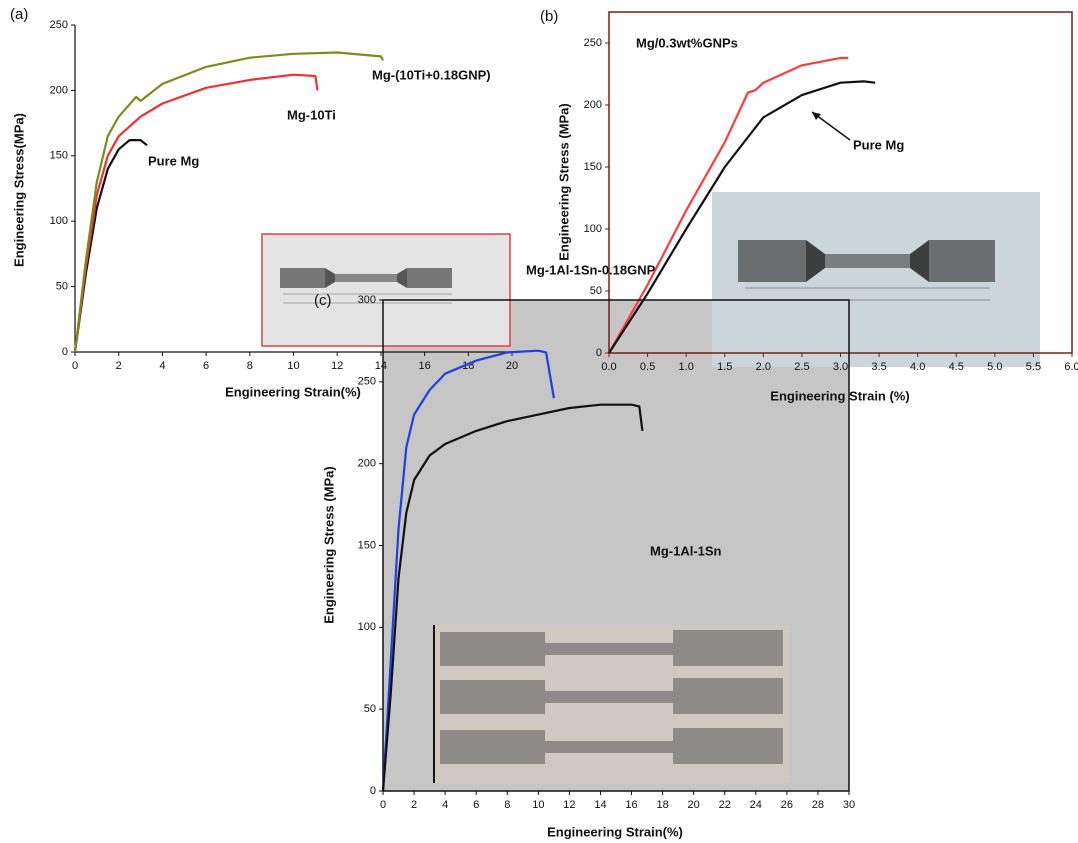  Describe the element at coordinates (647, 367) in the screenshot. I see `x-tick-label: 0.5` at that location.